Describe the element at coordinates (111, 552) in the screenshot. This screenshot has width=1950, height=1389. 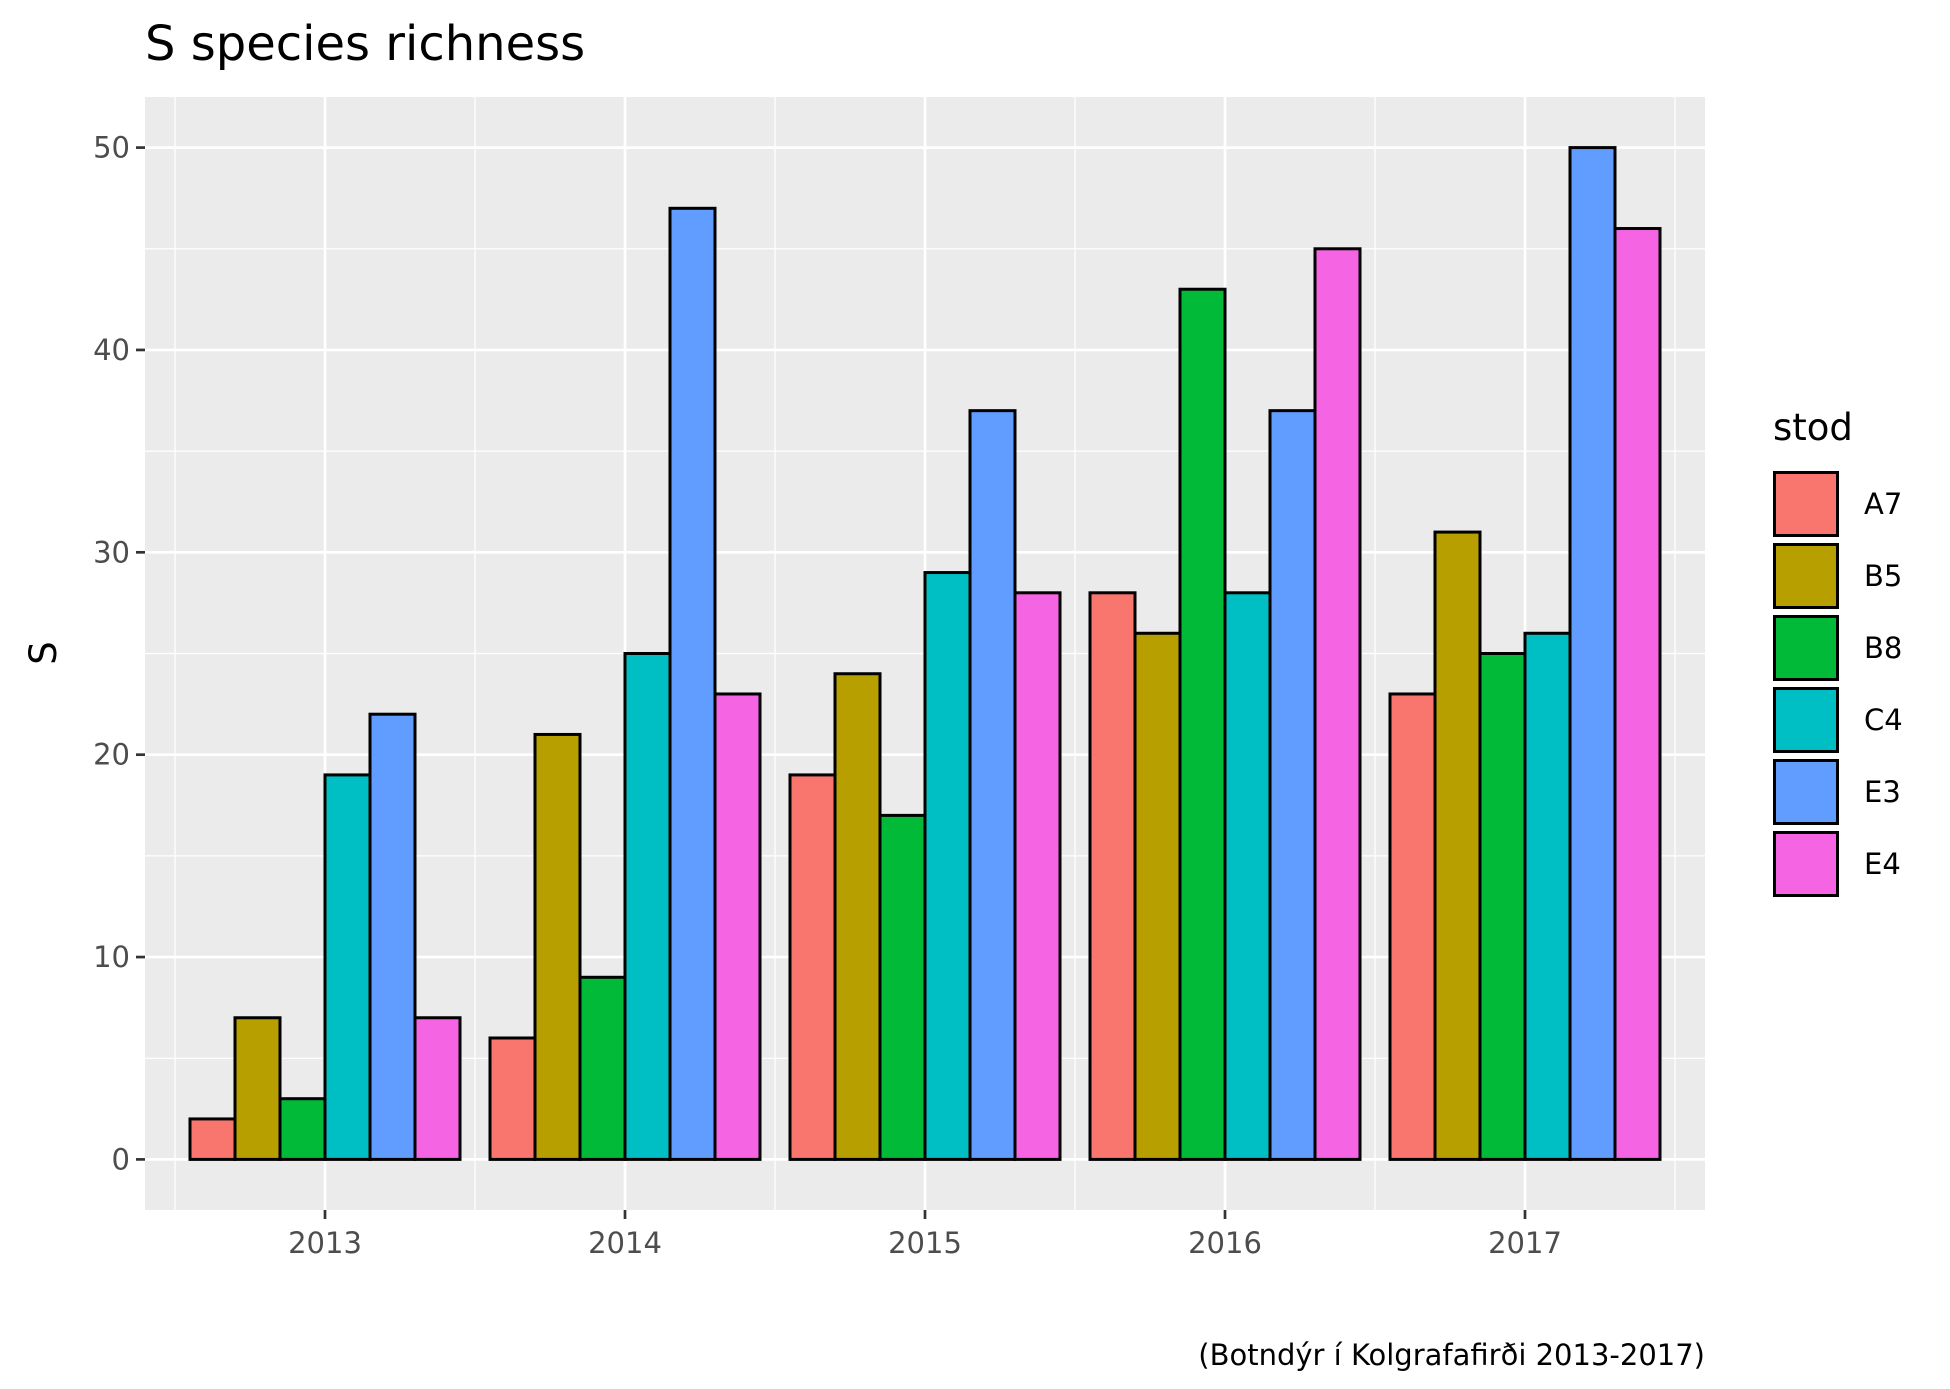
I see `y-tick-label: 30` at that location.